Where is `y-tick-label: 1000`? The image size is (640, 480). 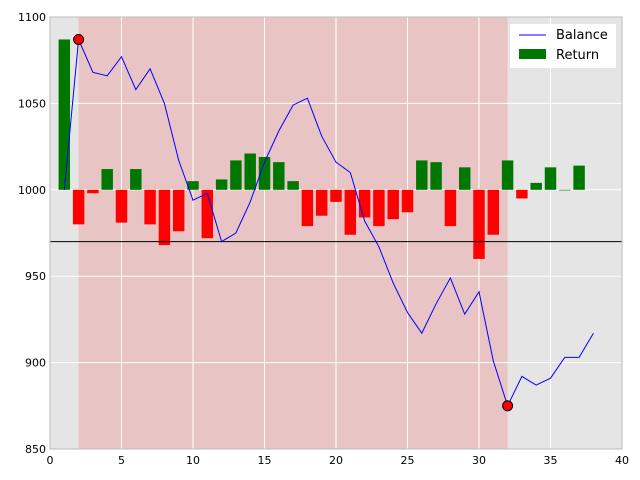 y-tick-label: 1000 is located at coordinates (32, 190).